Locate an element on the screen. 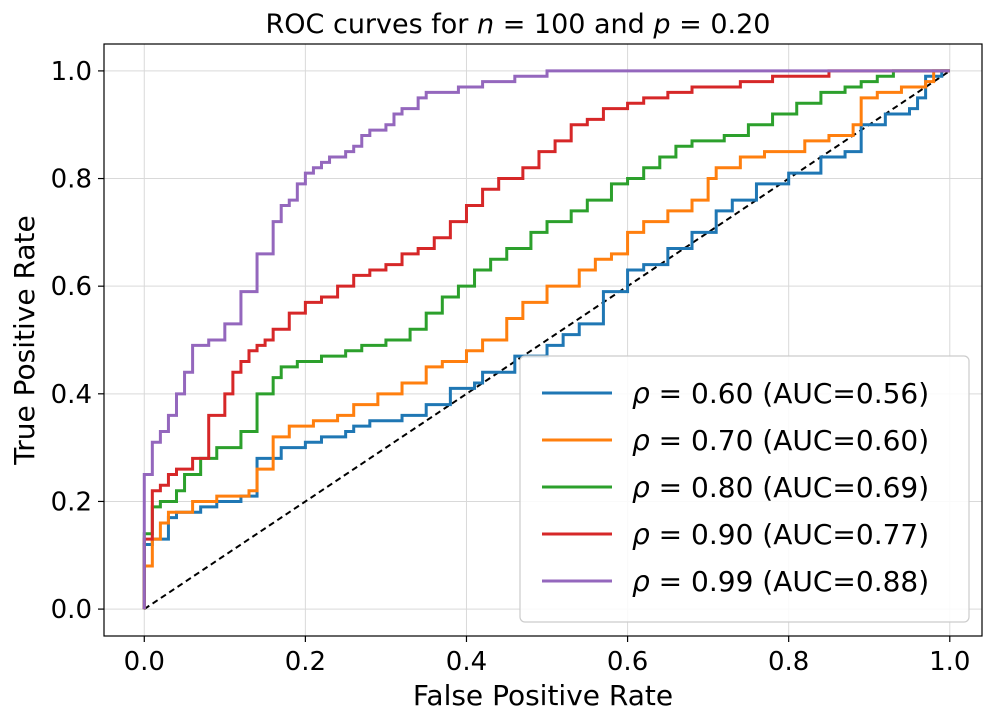  legend-entry: ρ = 0.60 (AUC=0.56) is located at coordinates (780, 393).